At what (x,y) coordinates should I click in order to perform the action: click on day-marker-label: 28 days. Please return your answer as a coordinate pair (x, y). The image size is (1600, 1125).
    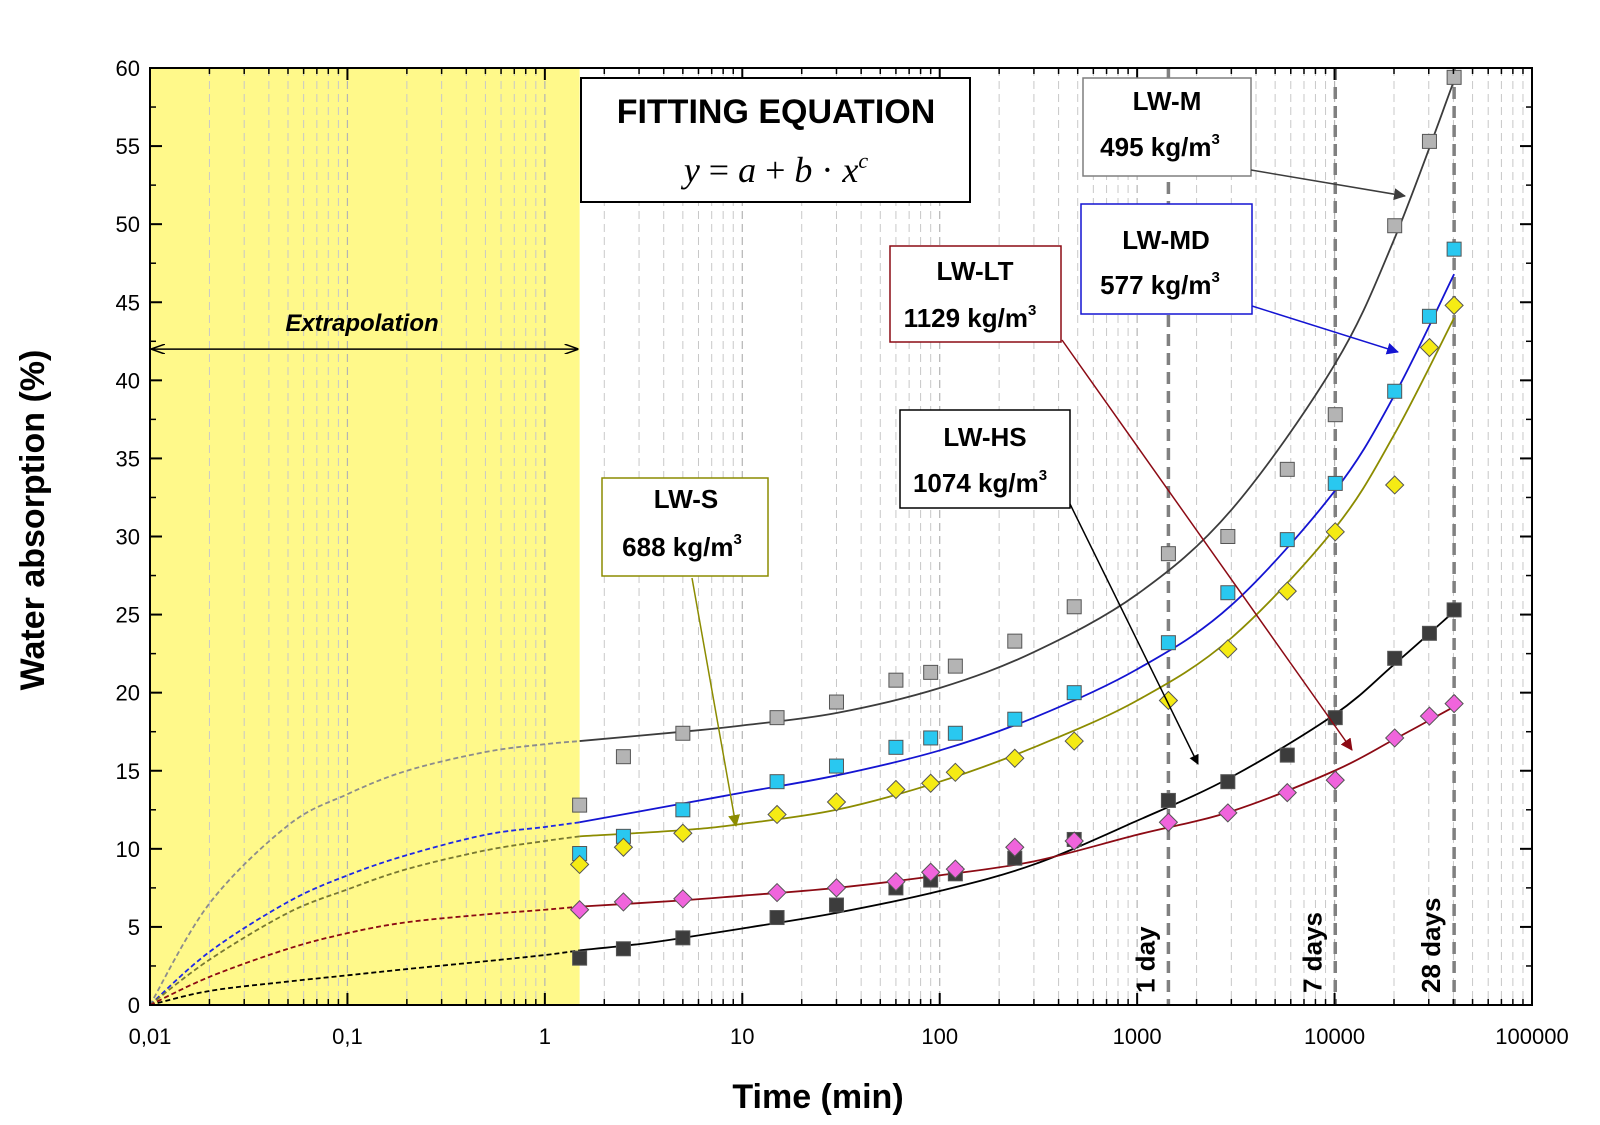
    Looking at the image, I should click on (1431, 945).